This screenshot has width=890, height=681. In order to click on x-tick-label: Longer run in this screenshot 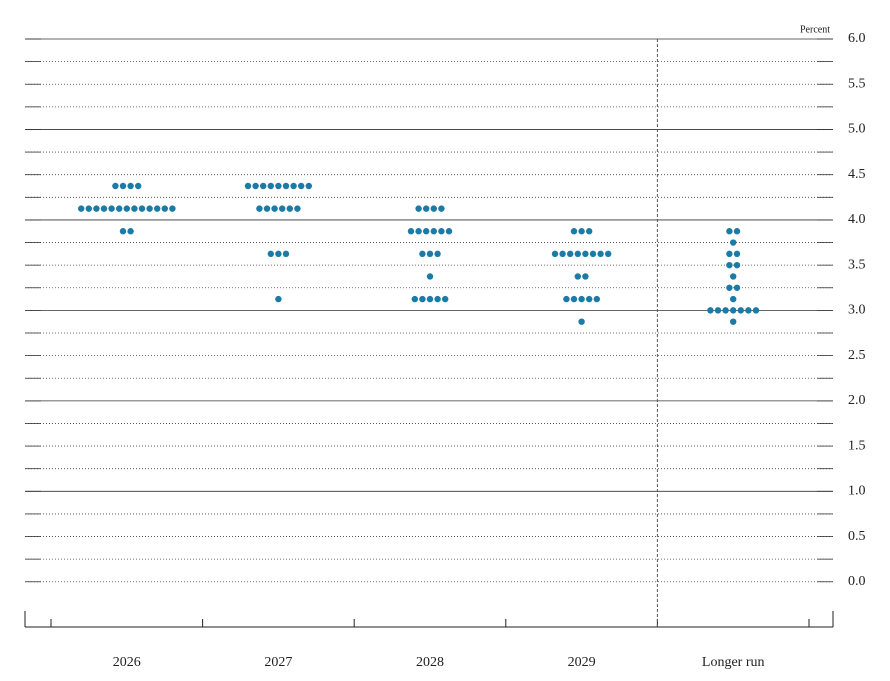, I will do `click(733, 662)`.